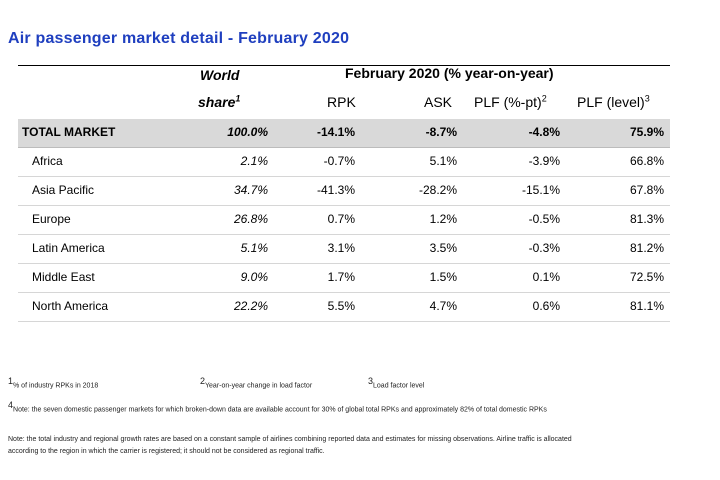 This screenshot has width=720, height=480. I want to click on cell-plf-level: 66.8%, so click(646, 161).